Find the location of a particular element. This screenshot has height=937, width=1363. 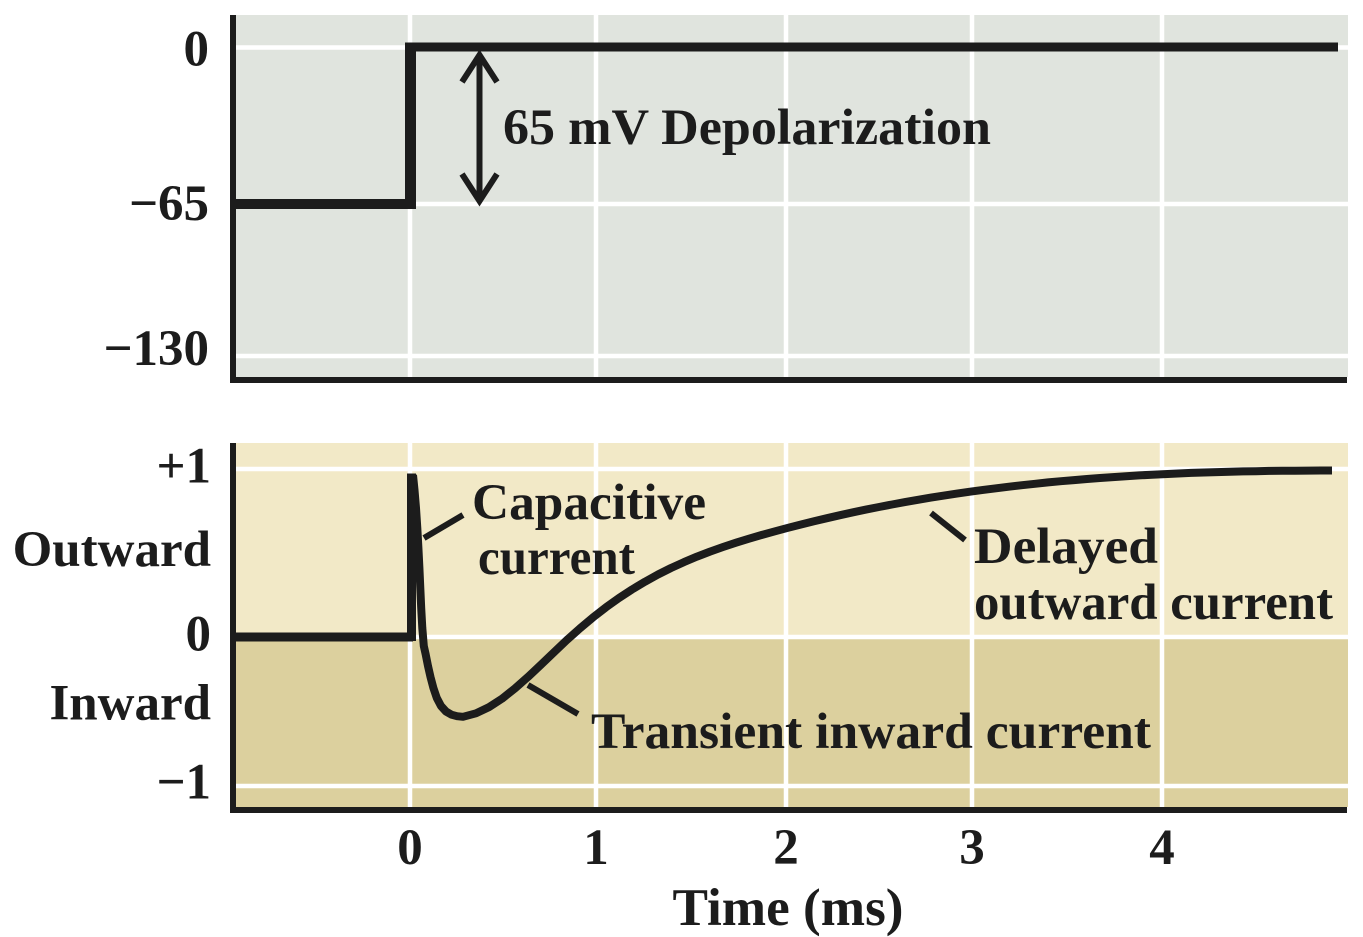

svg-text: Transient inward current is located at coordinates (871, 732).